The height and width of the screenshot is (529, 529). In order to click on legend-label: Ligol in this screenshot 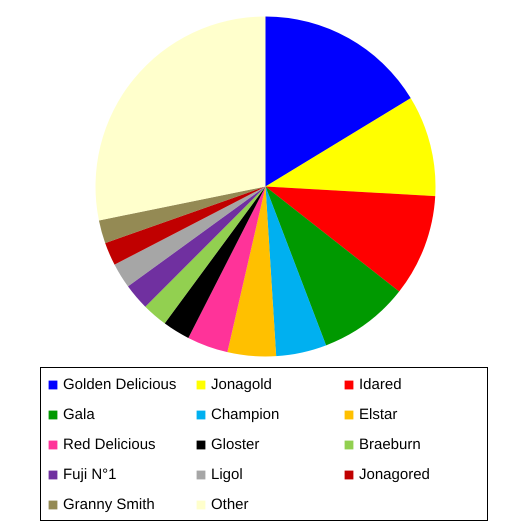, I will do `click(227, 474)`.